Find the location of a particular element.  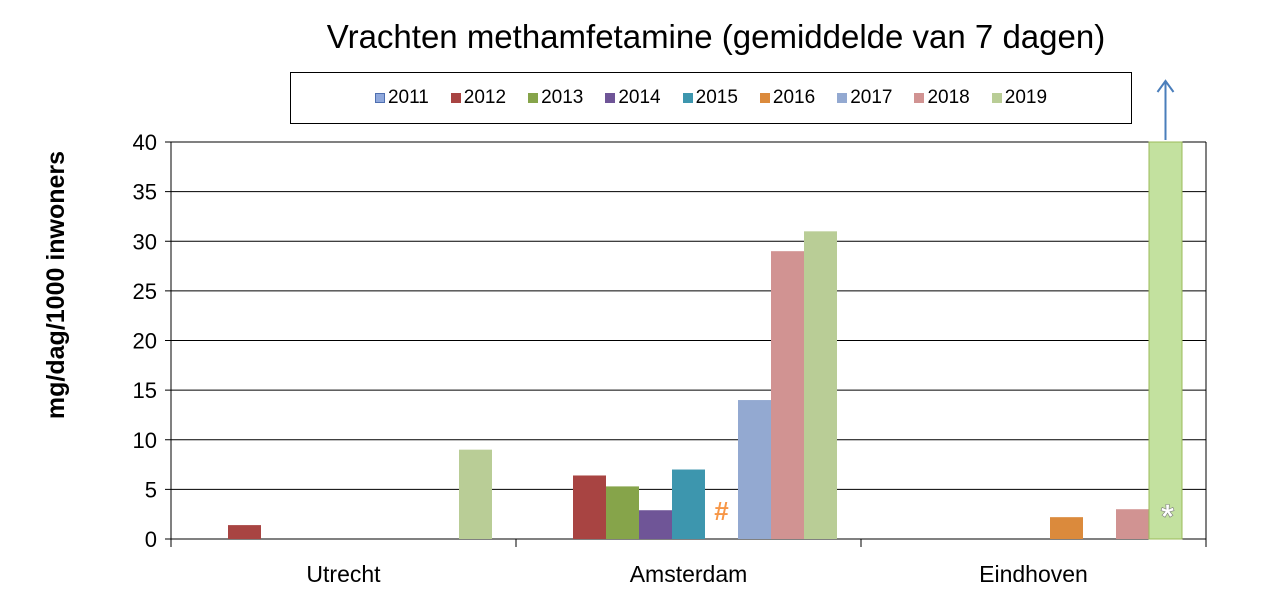

legend-label: 2013 is located at coordinates (562, 97).